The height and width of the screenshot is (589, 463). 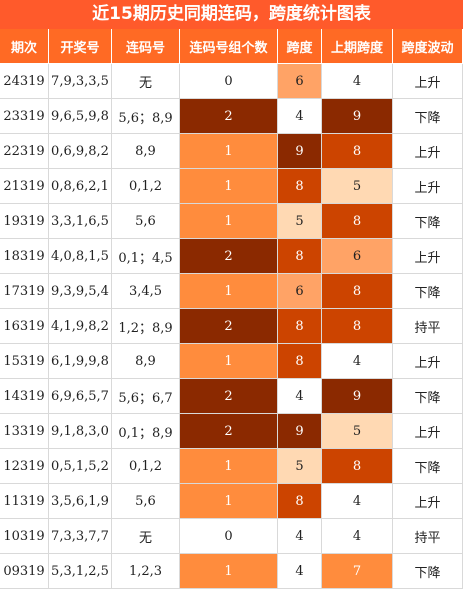 What do you see at coordinates (357, 256) in the screenshot?
I see `cell-prev-span: 6` at bounding box center [357, 256].